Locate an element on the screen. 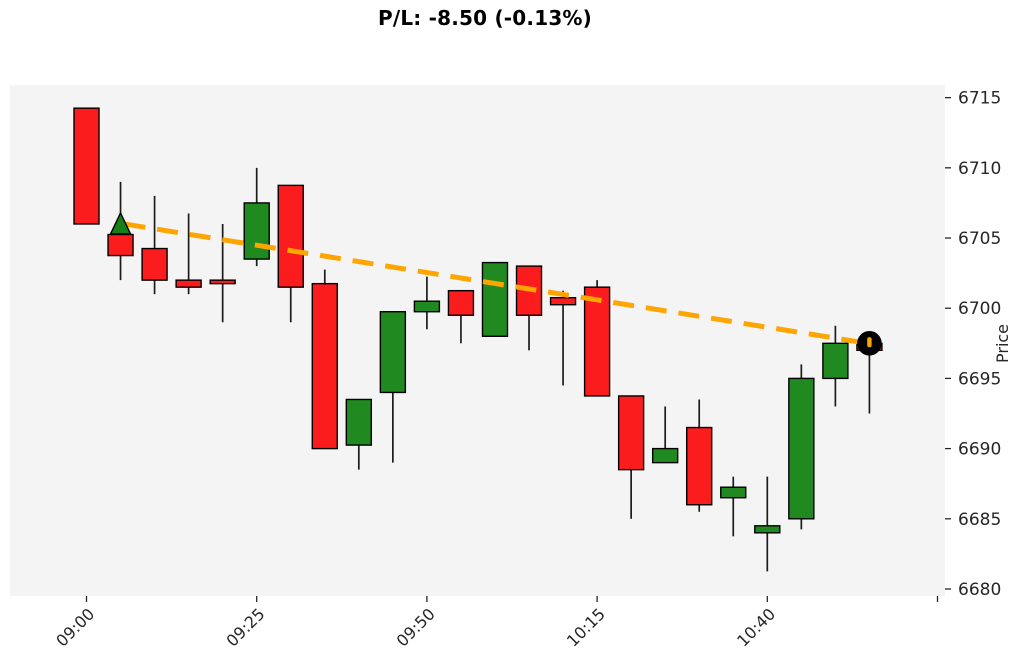 Image resolution: width=1024 pixels, height=656 pixels. trend-line is located at coordinates (496, 283).